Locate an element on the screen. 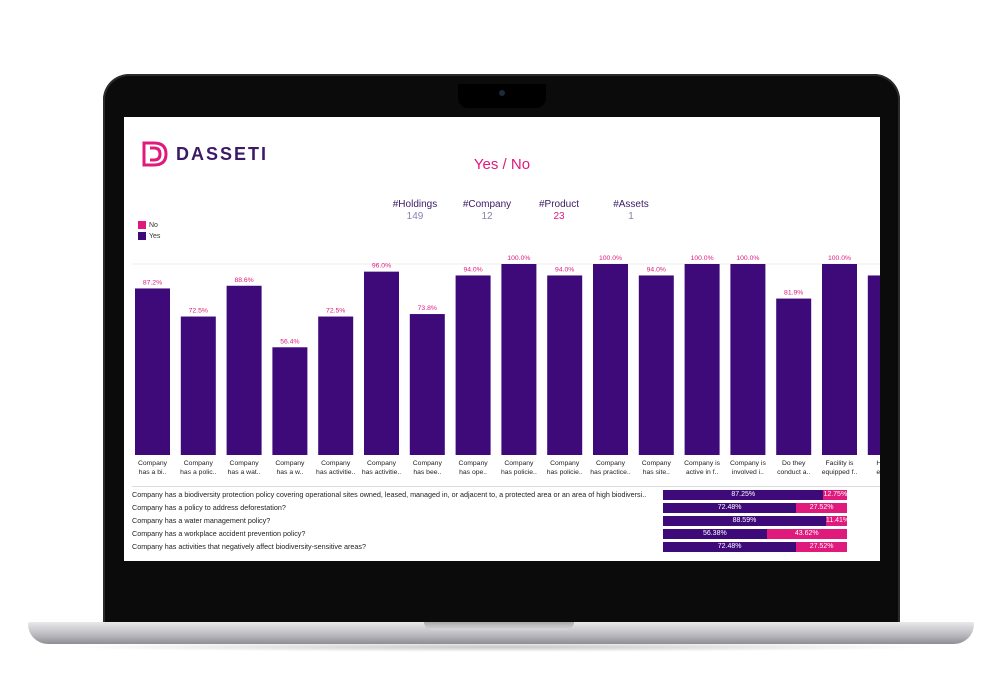 Image resolution: width=1000 pixels, height=700 pixels. category-label: involved i.. is located at coordinates (748, 472).